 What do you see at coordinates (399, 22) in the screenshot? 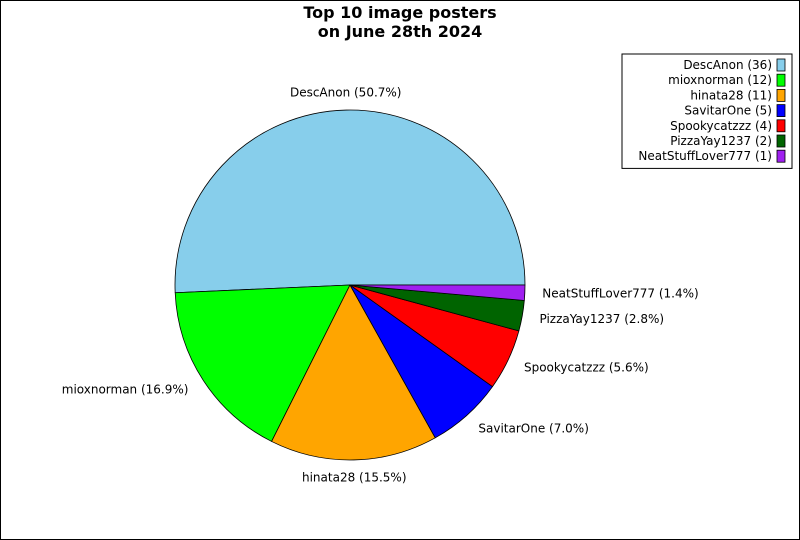
I see `chart-title: Top 10 image posters on June 28th 2024` at bounding box center [399, 22].